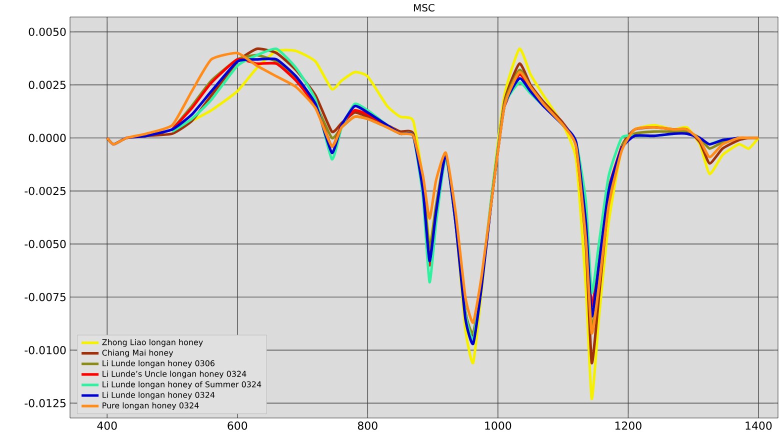 The image size is (781, 434). Describe the element at coordinates (45, 191) in the screenshot. I see `y-tick-label: -0.0025` at that location.